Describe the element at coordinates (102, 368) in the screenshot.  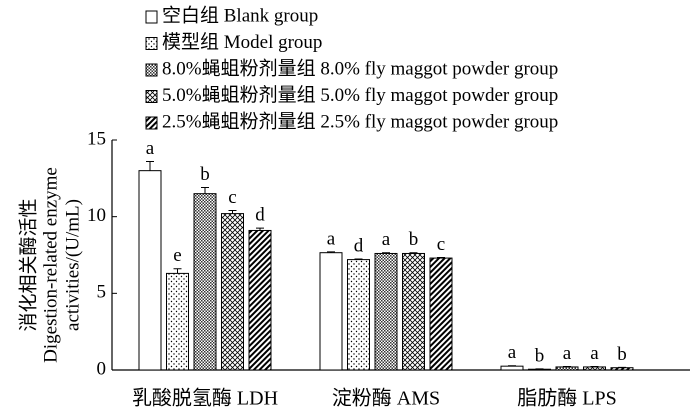
I see `y-tick-label: 0` at that location.